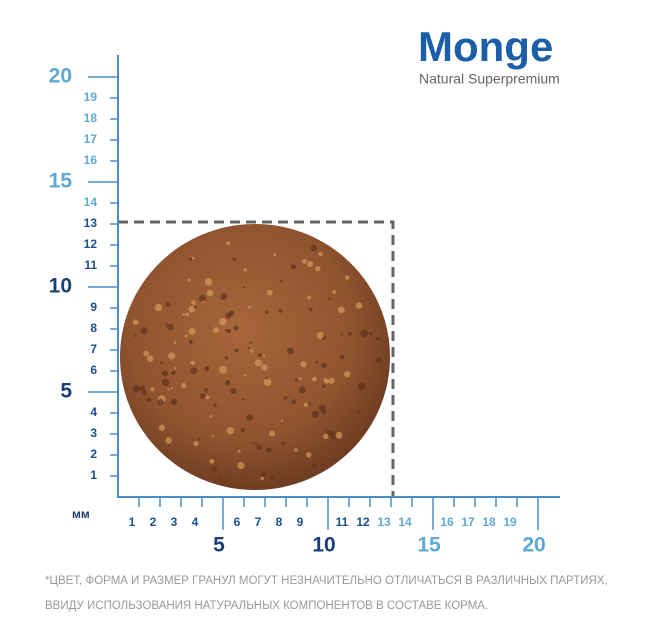 This screenshot has width=655, height=631. Describe the element at coordinates (258, 522) in the screenshot. I see `x-tick-label: 7` at that location.